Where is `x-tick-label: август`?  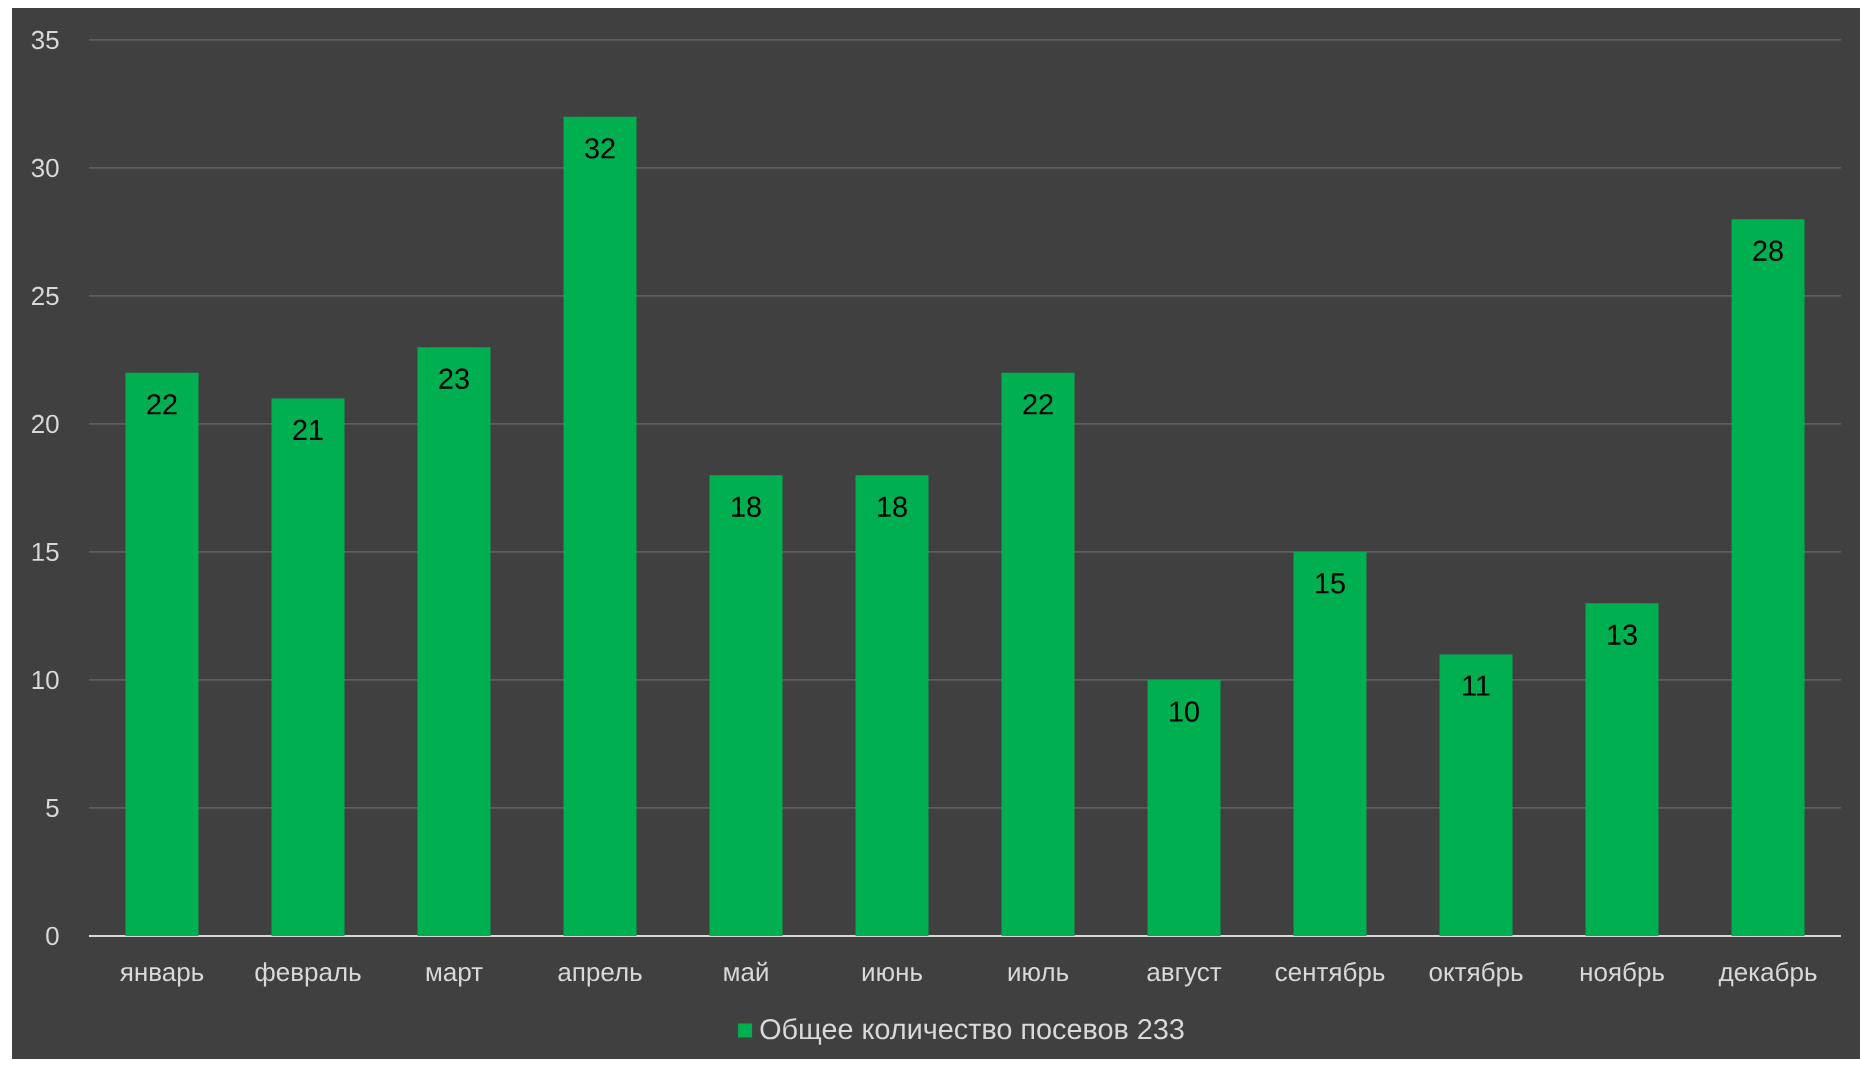
x-tick-label: август is located at coordinates (1184, 976).